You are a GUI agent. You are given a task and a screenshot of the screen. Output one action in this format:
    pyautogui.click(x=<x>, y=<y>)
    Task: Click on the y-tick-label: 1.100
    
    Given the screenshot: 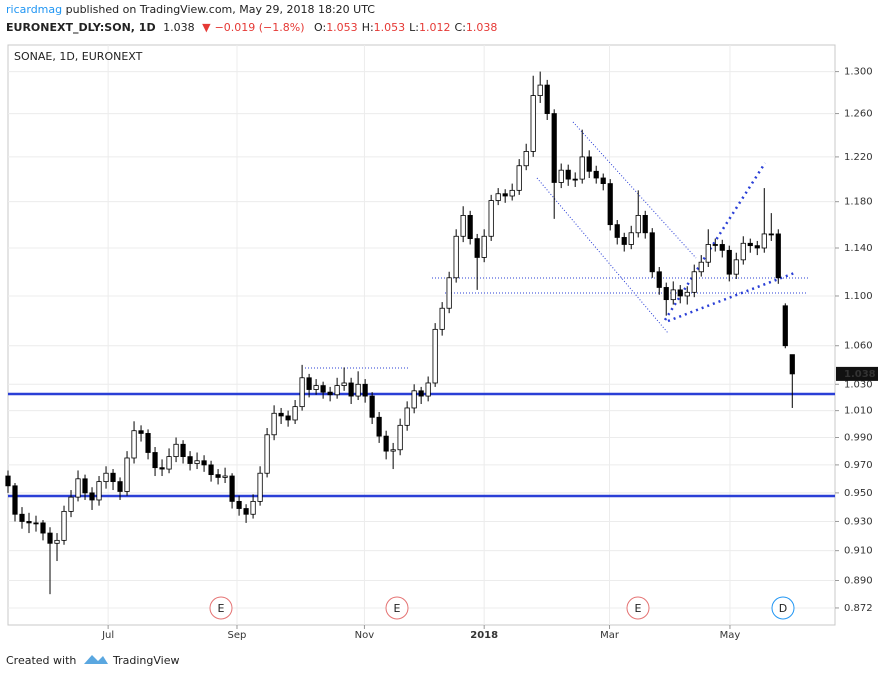 What is the action you would take?
    pyautogui.click(x=858, y=296)
    